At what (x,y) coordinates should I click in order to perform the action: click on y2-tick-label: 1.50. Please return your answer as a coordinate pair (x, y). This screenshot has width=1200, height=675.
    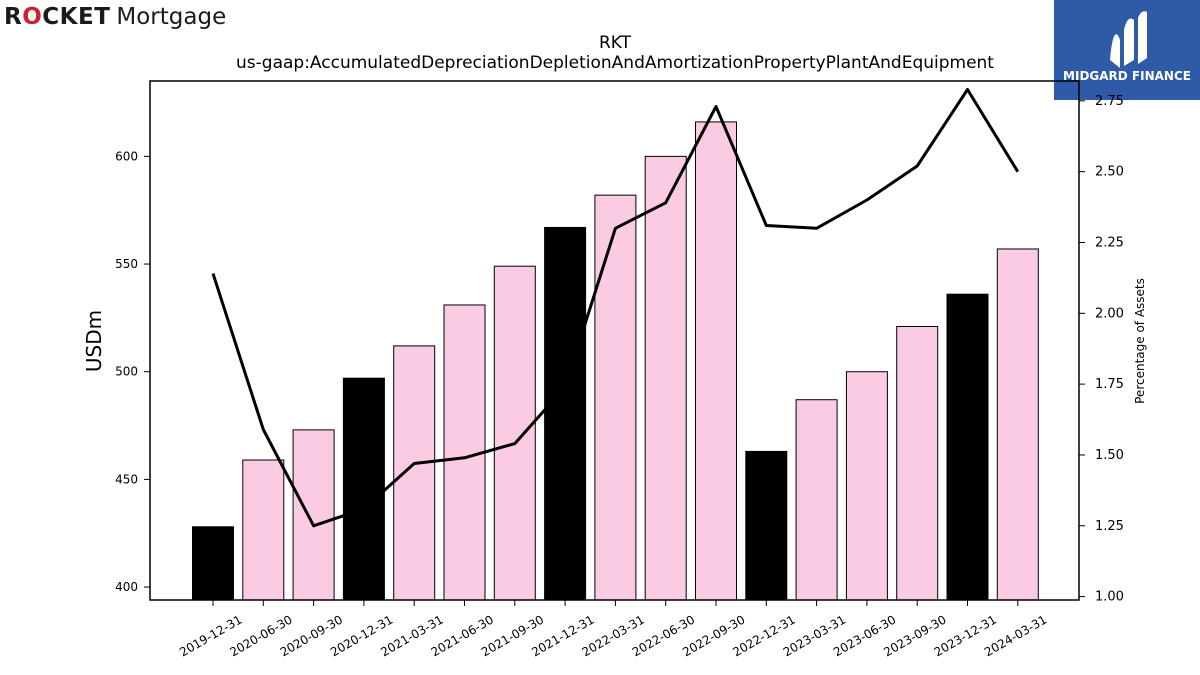
    Looking at the image, I should click on (1109, 455).